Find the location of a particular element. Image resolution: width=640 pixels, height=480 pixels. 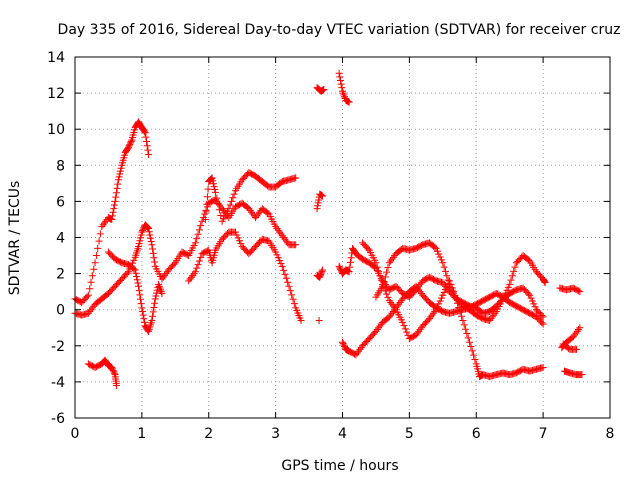

y-tick-label: -2 is located at coordinates (58, 347).